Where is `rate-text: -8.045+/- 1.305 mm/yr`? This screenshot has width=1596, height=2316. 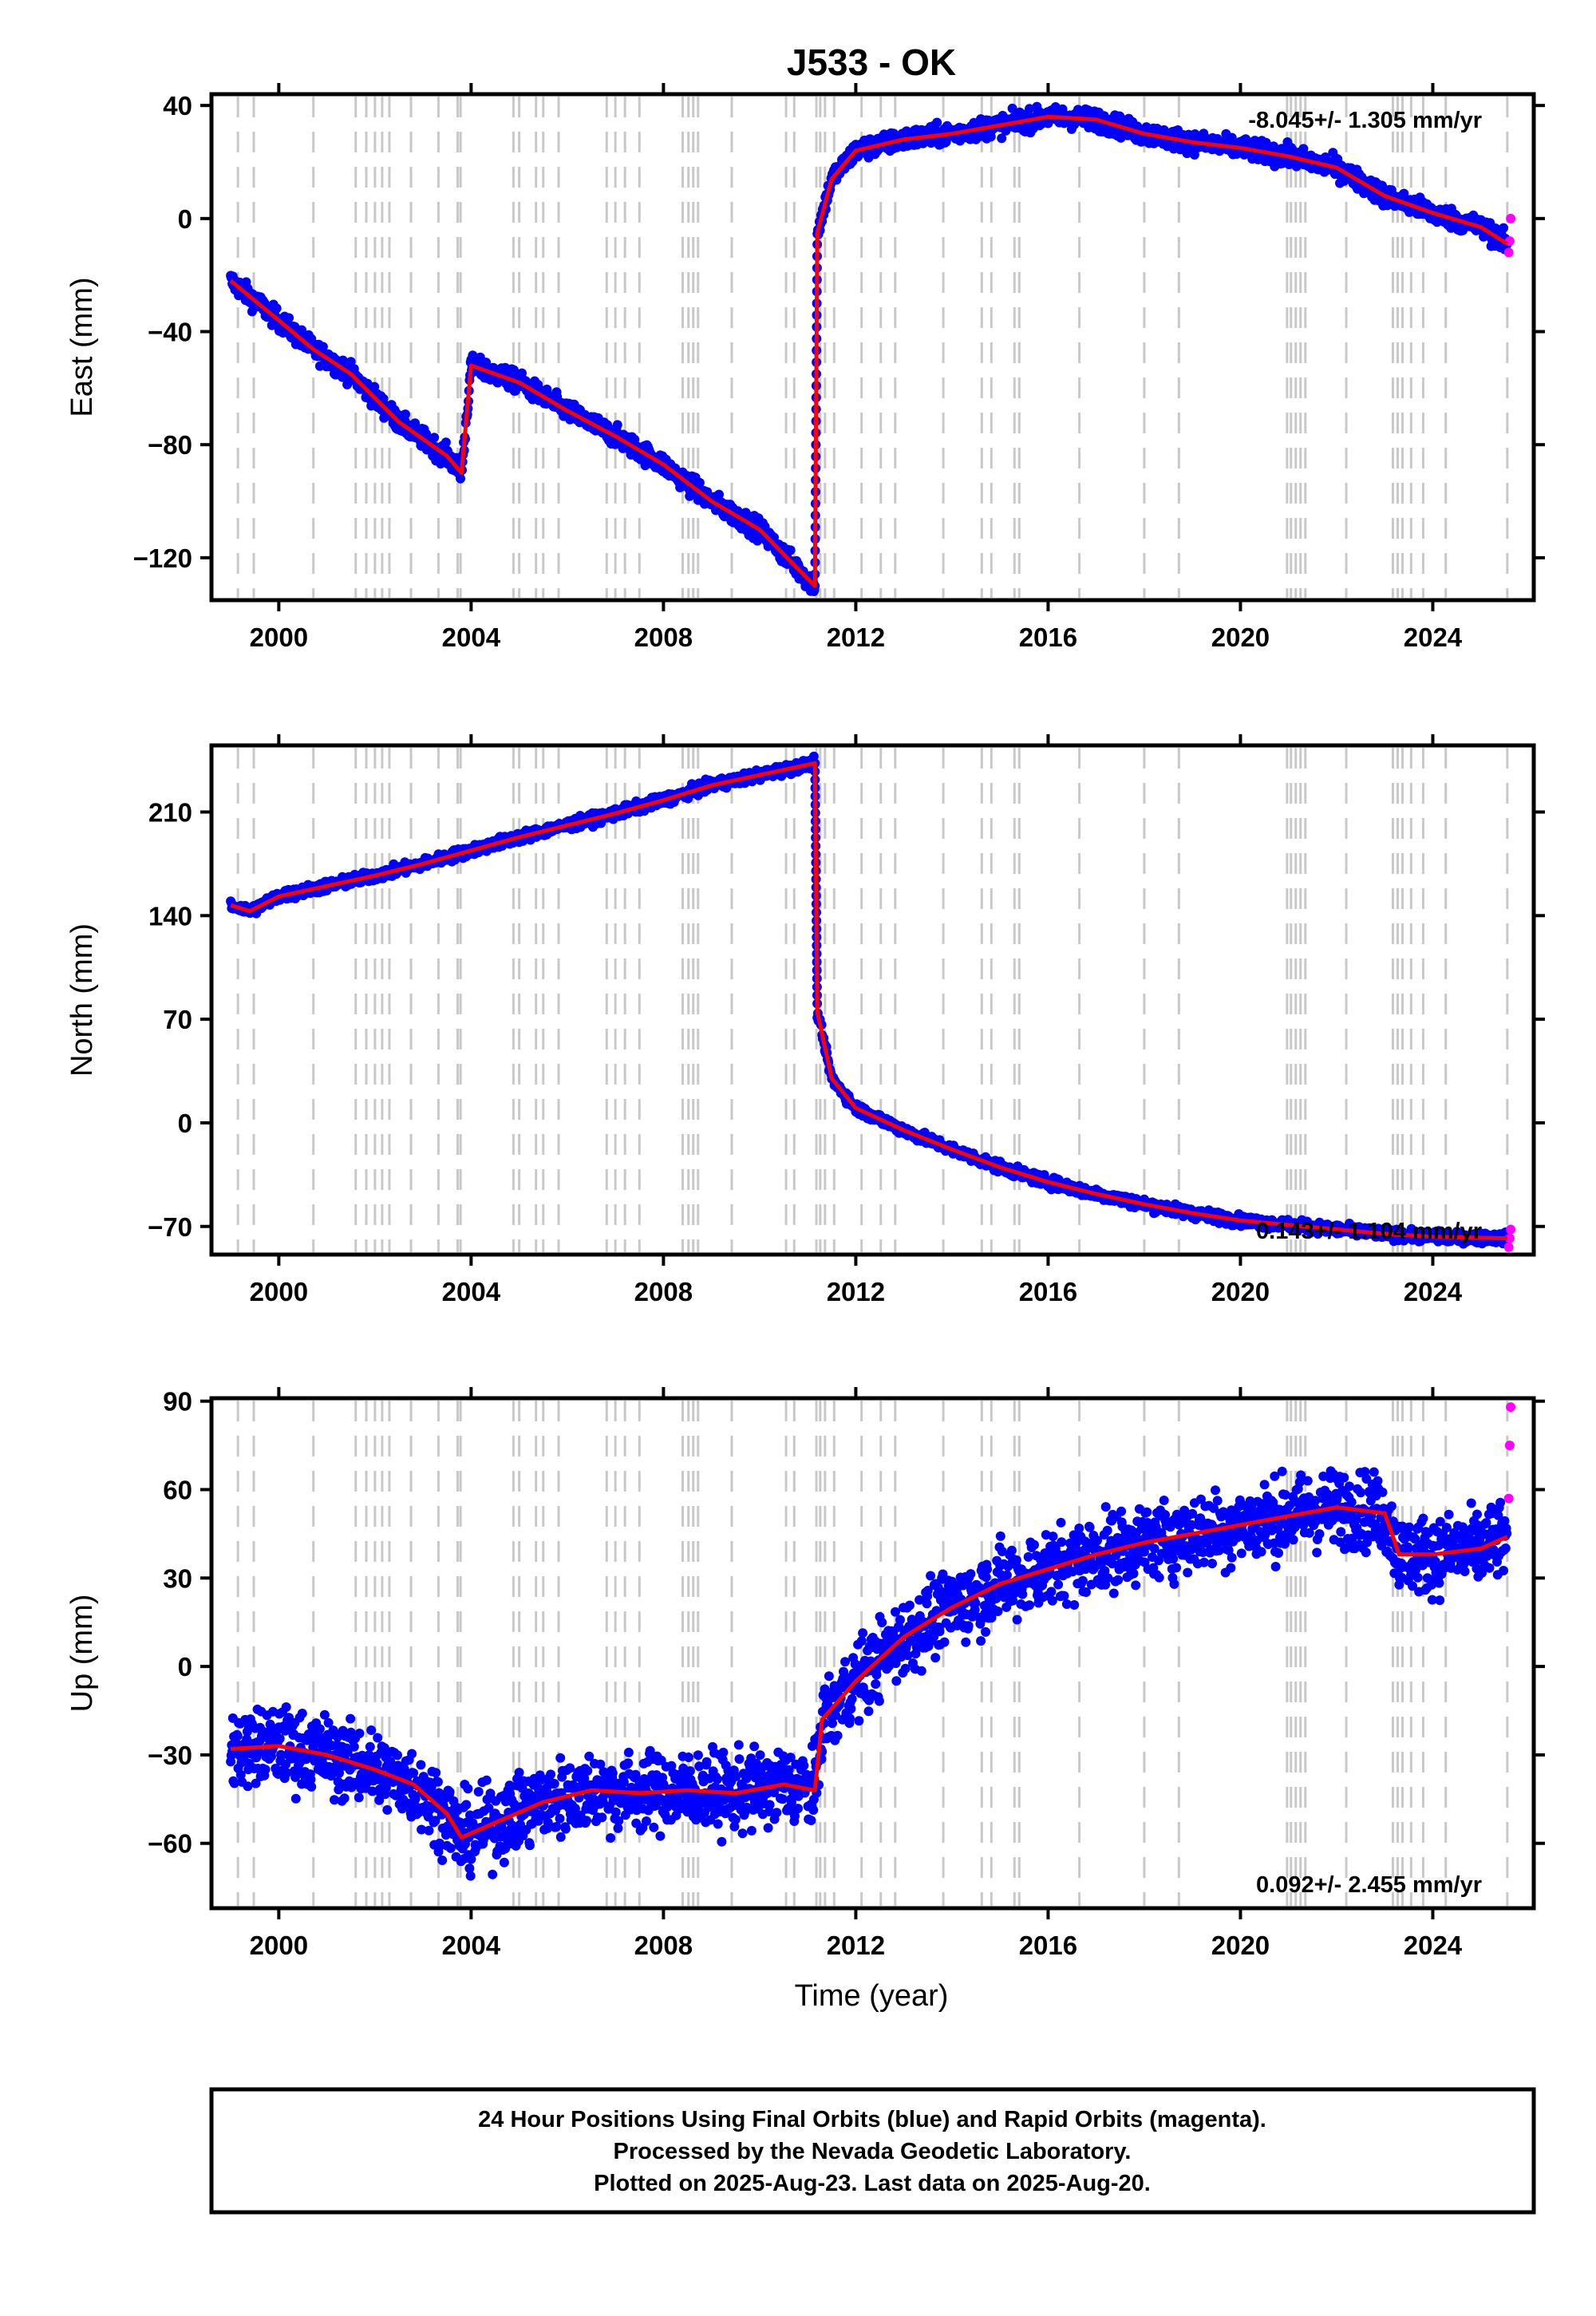
rate-text: -8.045+/- 1.305 mm/yr is located at coordinates (1365, 120).